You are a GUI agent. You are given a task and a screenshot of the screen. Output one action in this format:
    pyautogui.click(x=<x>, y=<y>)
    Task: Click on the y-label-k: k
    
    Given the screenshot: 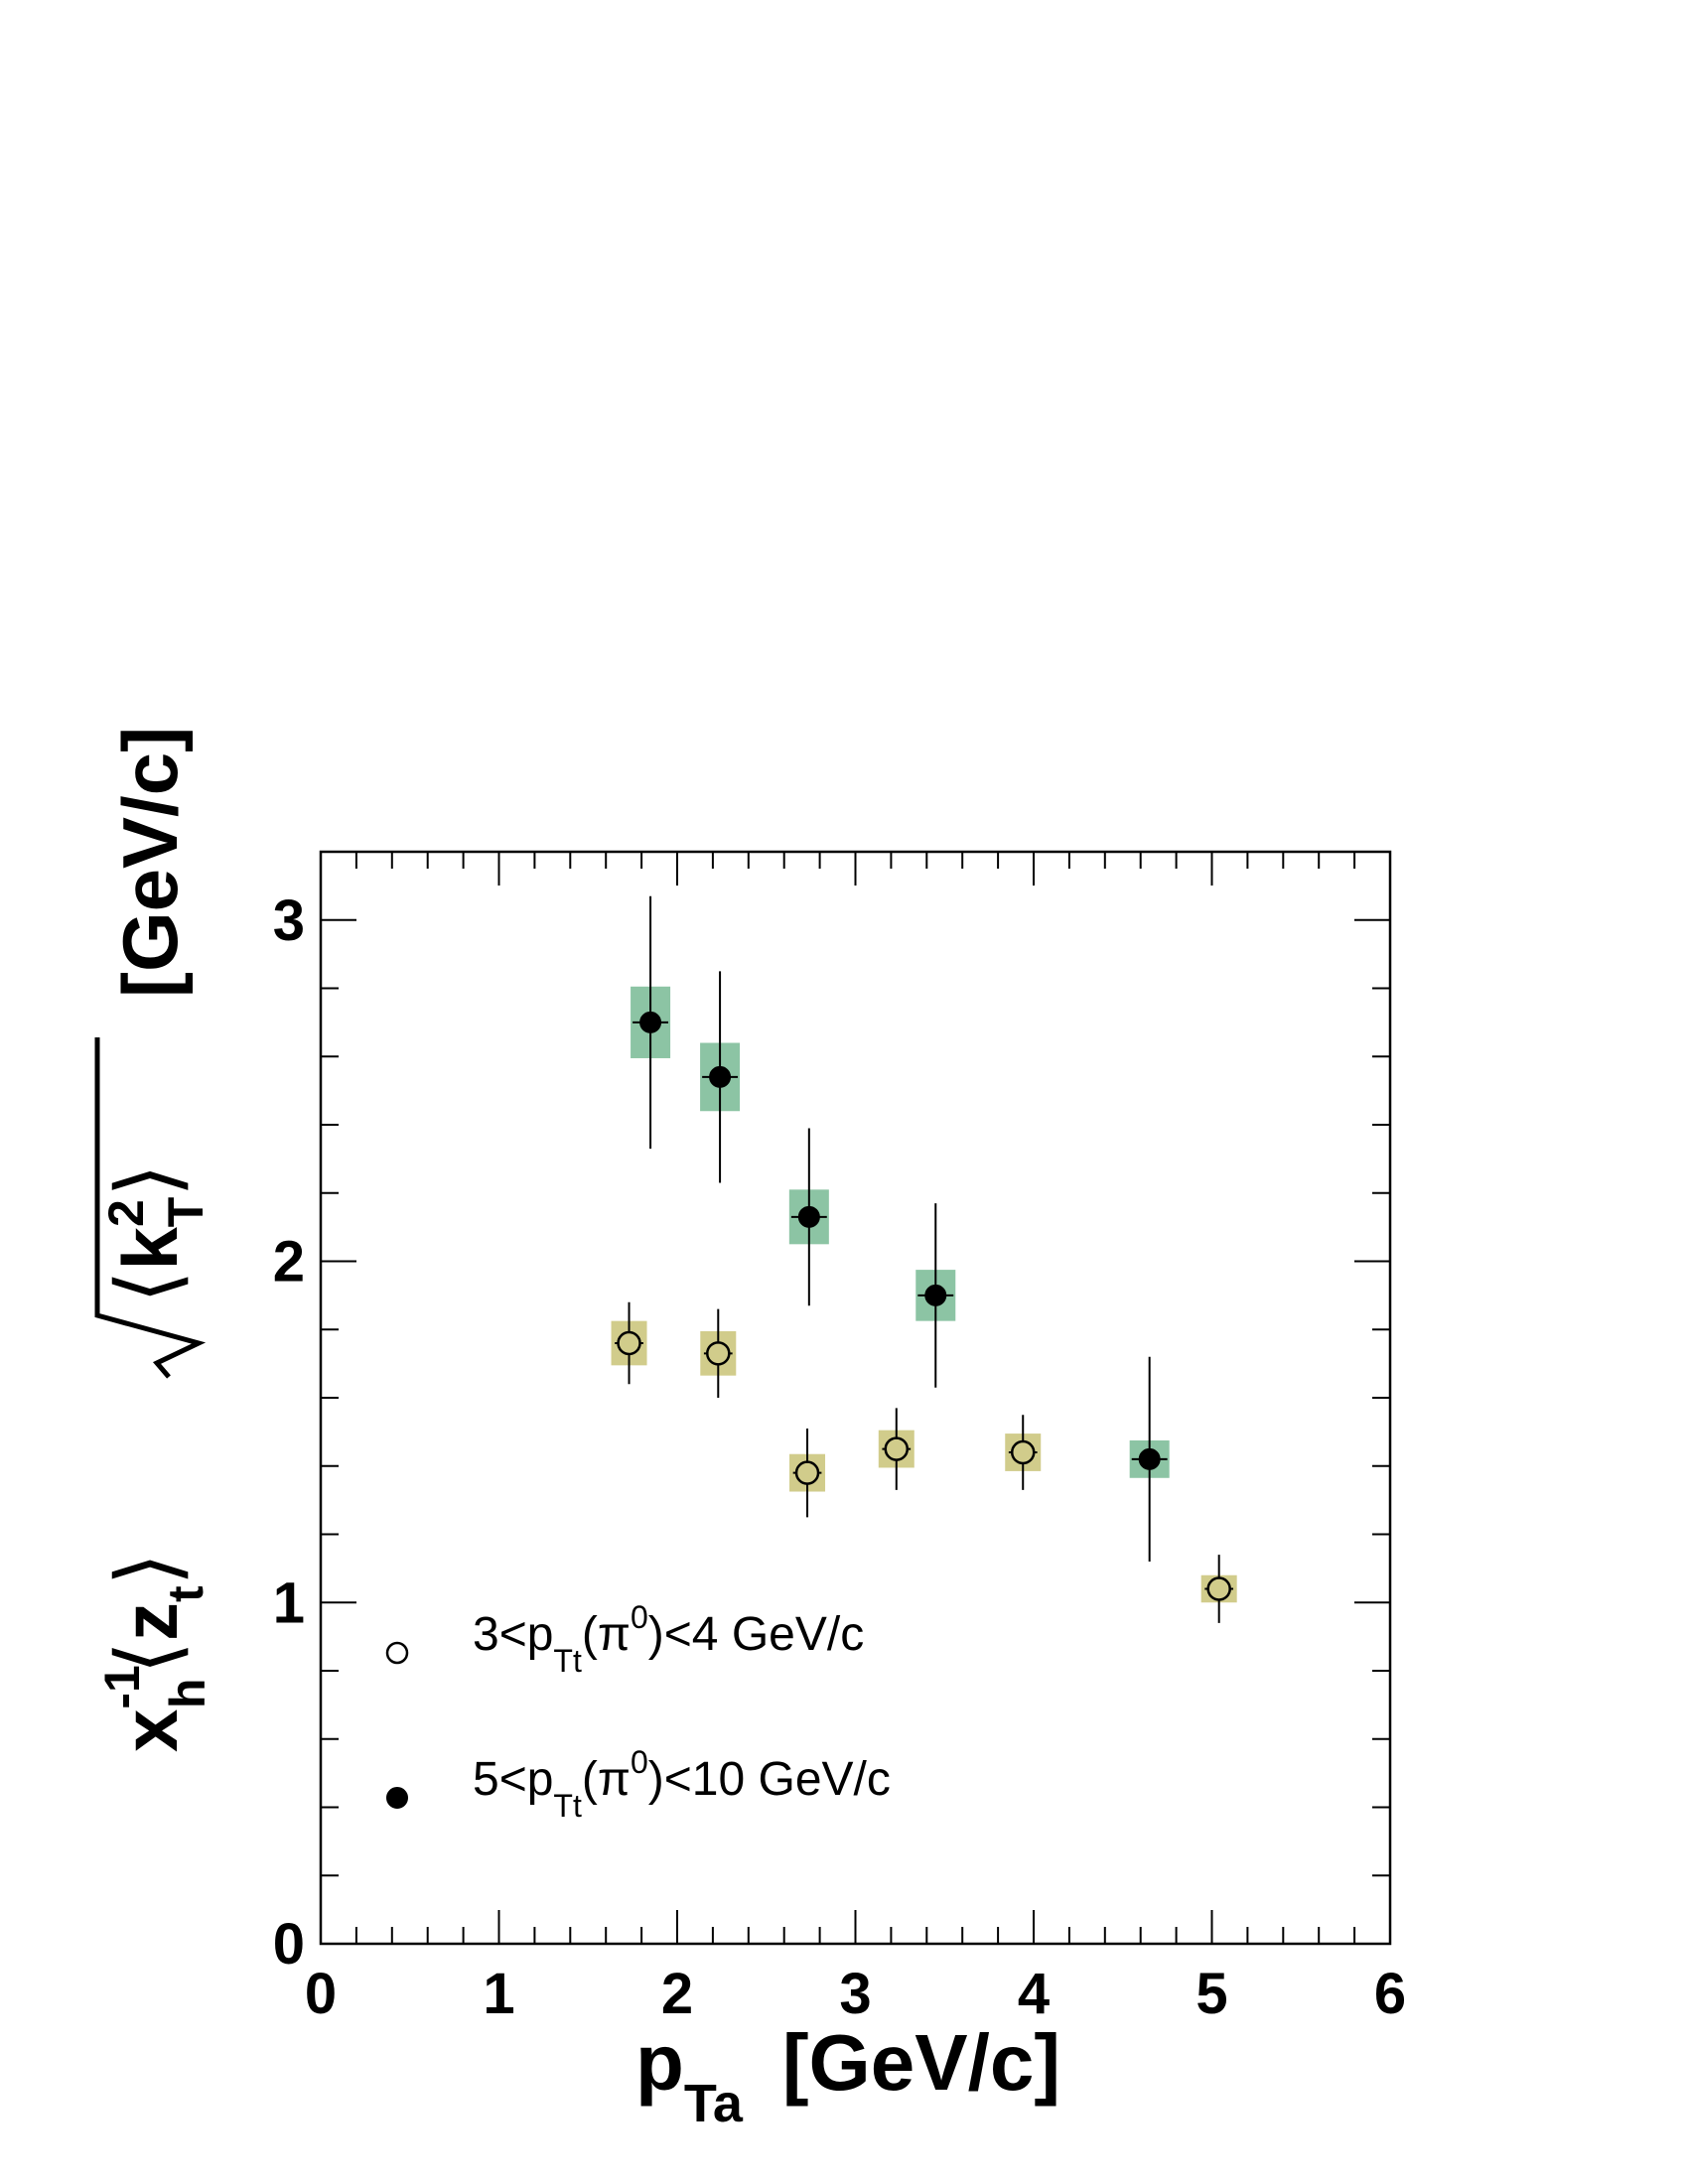 What is the action you would take?
    pyautogui.click(x=150, y=1248)
    